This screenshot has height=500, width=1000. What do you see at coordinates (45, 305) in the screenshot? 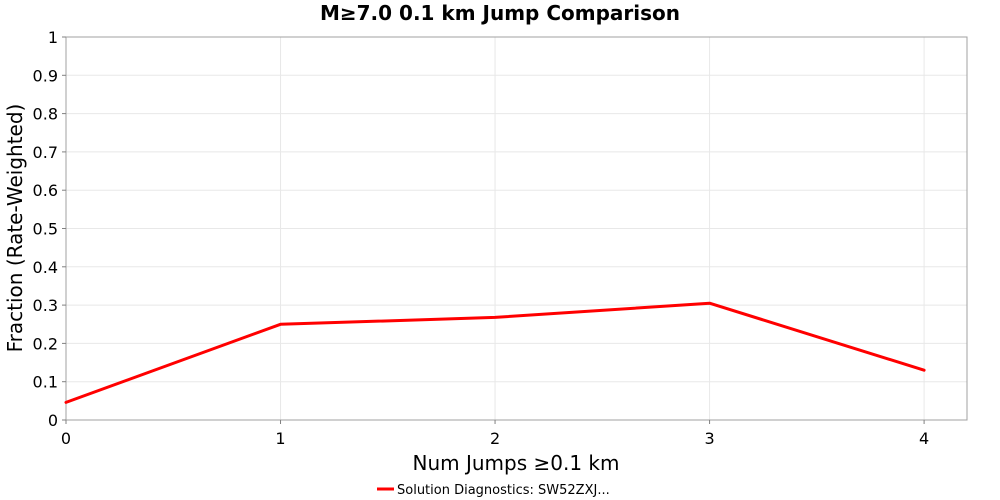
I see `y-tick-label-3: 0.3` at bounding box center [45, 305].